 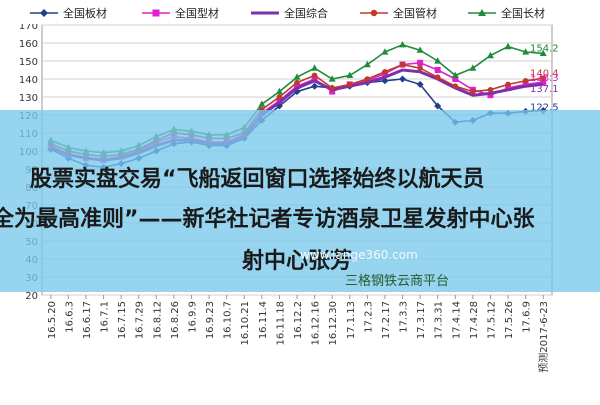 What do you see at coordinates (267, 219) in the screenshot?
I see `overlay-line-2: 全为最高准则”——新华社记者专访酒泉卫星发射中心张` at bounding box center [267, 219].